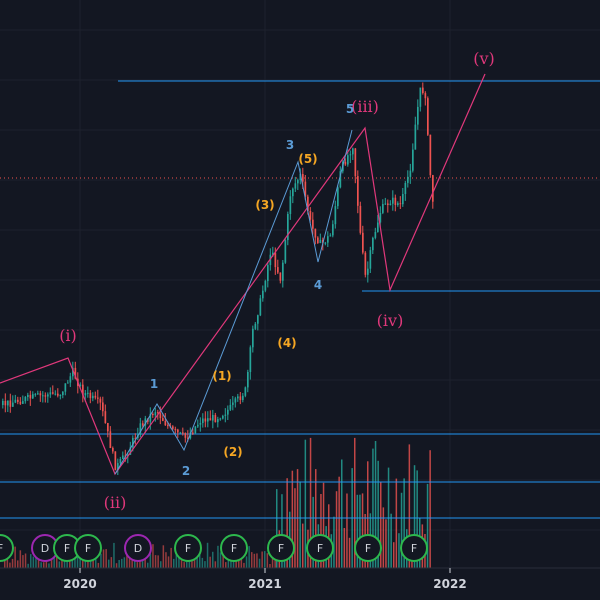  I want to click on event-markers-layer: FDFFDFFFFFF, so click(214, 548).